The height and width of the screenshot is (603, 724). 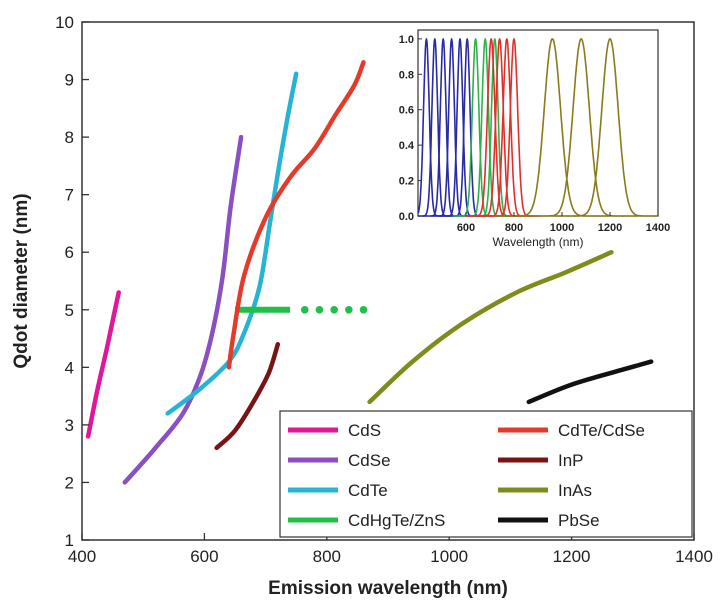 What do you see at coordinates (466, 228) in the screenshot?
I see `inset-x-tick-label-600: 600` at bounding box center [466, 228].